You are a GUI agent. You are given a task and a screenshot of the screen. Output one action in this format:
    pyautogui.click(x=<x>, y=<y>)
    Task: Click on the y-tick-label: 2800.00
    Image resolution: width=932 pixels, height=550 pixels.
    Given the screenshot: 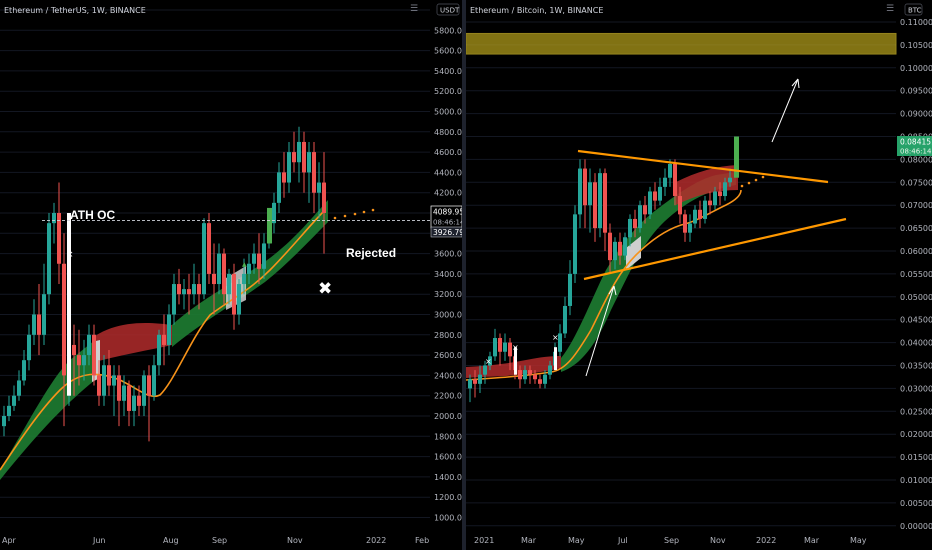 What is the action you would take?
    pyautogui.click(x=448, y=335)
    